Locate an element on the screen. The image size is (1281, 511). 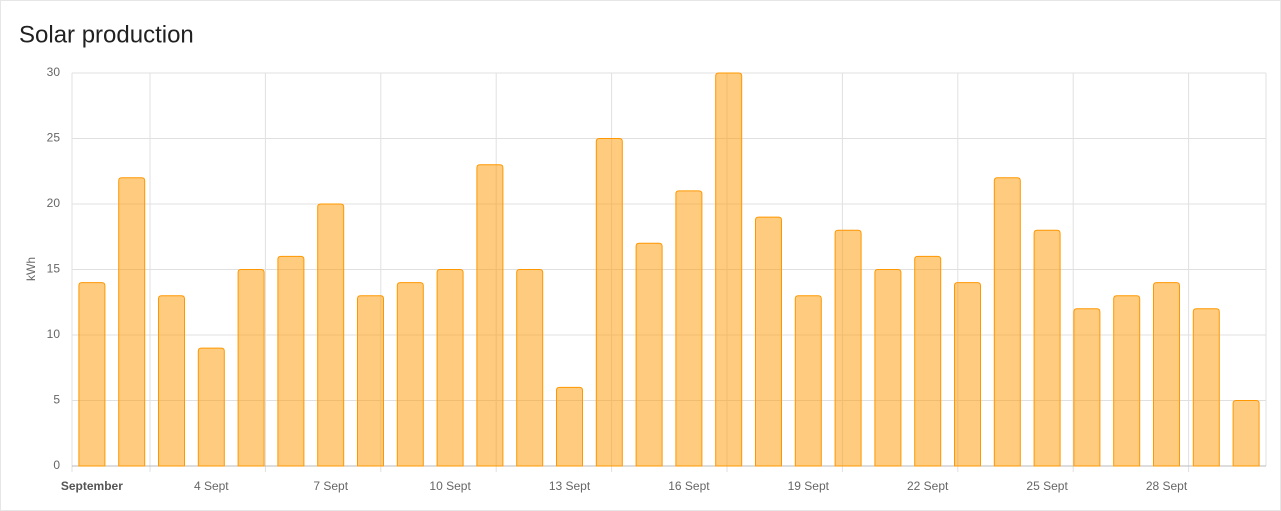
y-tick-label: 5 is located at coordinates (56, 400).